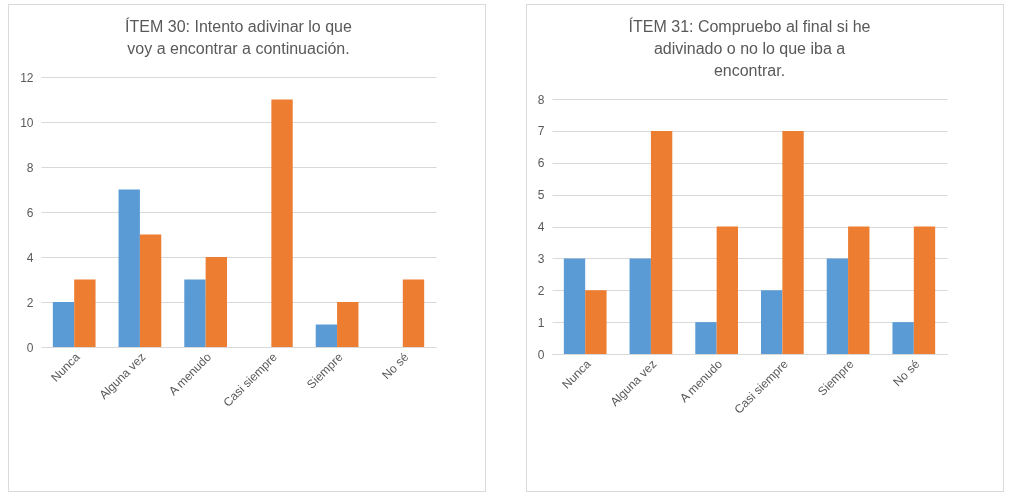 The image size is (1020, 501). Describe the element at coordinates (749, 48) in the screenshot. I see `chart-title: ÍTEM 31: Compruebo al final si he adivinado o no lo que iba a encontrar.` at that location.